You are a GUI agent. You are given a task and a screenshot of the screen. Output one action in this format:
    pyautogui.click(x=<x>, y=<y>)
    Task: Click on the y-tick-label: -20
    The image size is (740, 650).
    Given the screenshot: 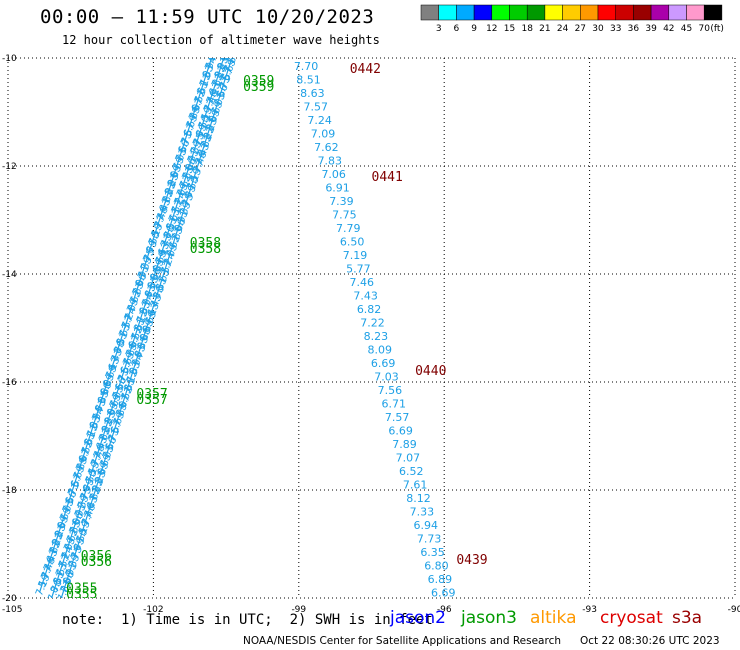 What is the action you would take?
    pyautogui.click(x=9, y=599)
    